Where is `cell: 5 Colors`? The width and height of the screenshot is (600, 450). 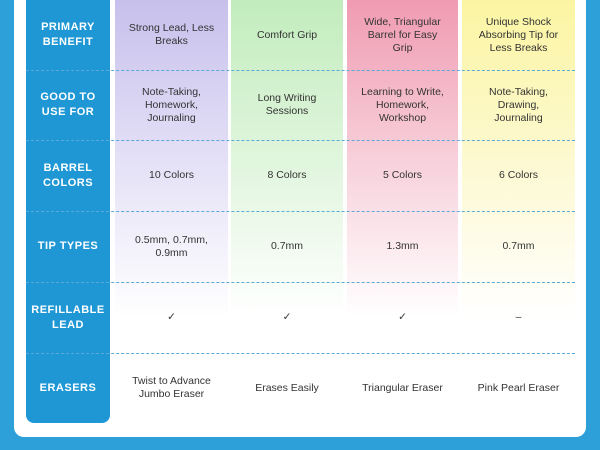
cell: 5 Colors is located at coordinates (402, 175).